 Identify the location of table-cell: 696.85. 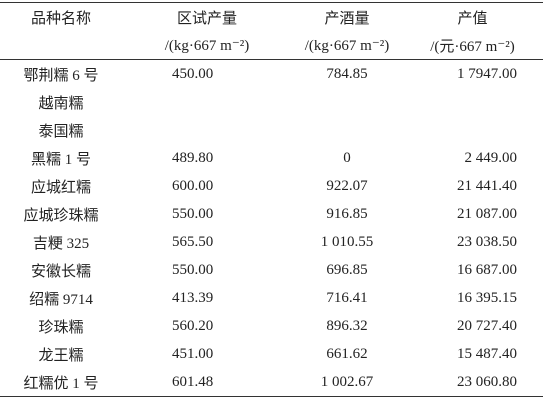
(347, 269).